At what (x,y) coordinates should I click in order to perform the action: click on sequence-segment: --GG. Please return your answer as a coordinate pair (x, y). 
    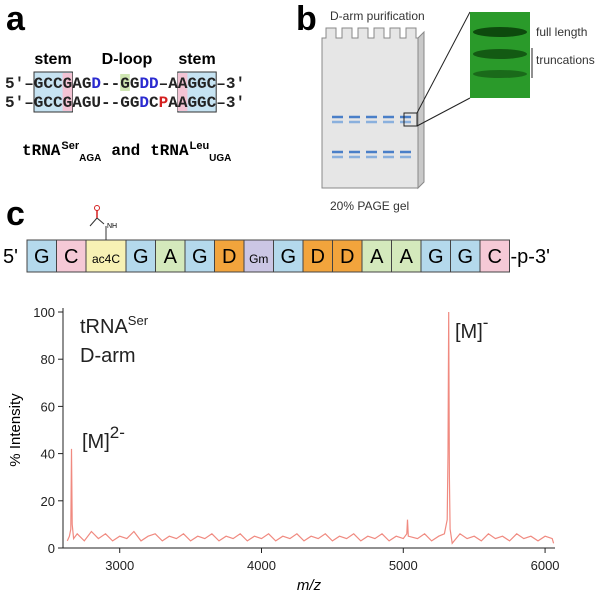
    Looking at the image, I should click on (120, 84).